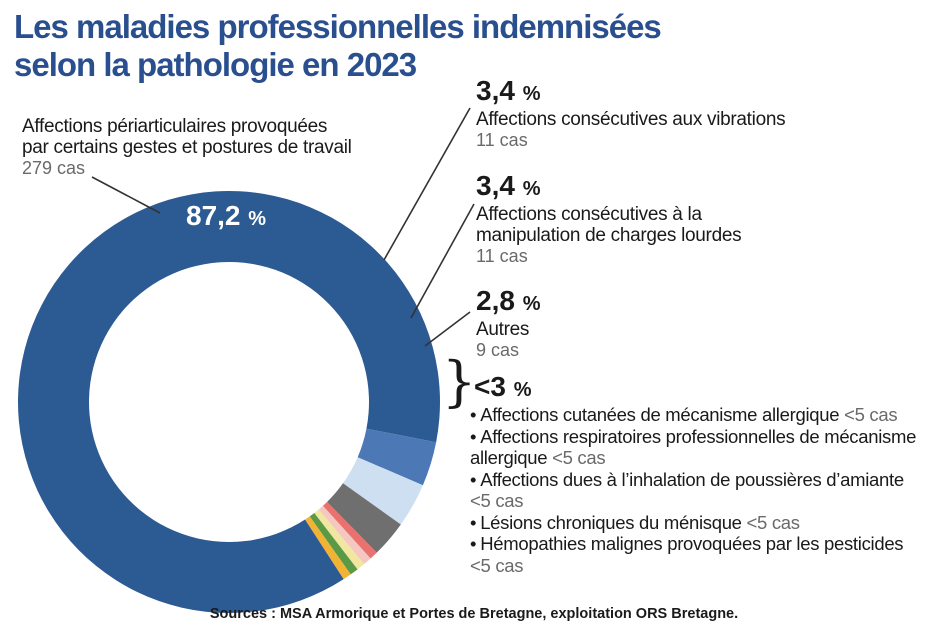 This screenshot has width=948, height=634. What do you see at coordinates (442, 261) in the screenshot?
I see `leader-line-charges` at bounding box center [442, 261].